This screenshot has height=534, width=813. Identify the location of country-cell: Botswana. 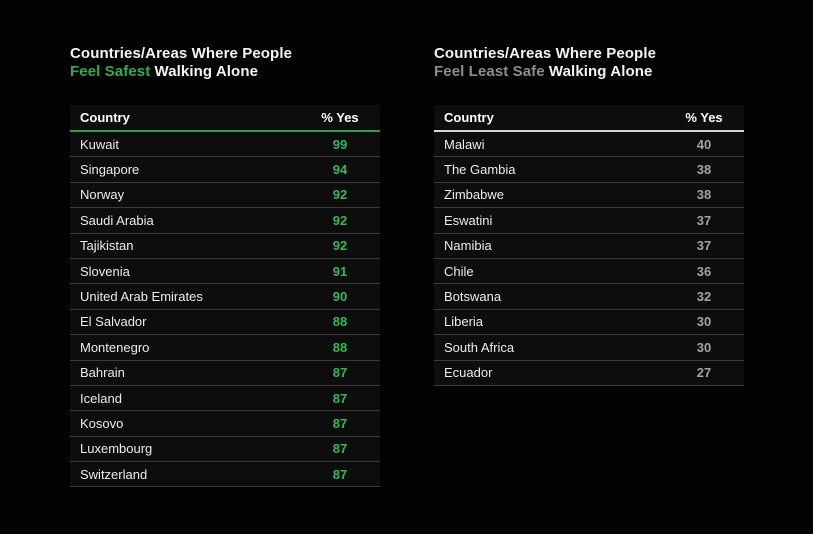
(473, 297).